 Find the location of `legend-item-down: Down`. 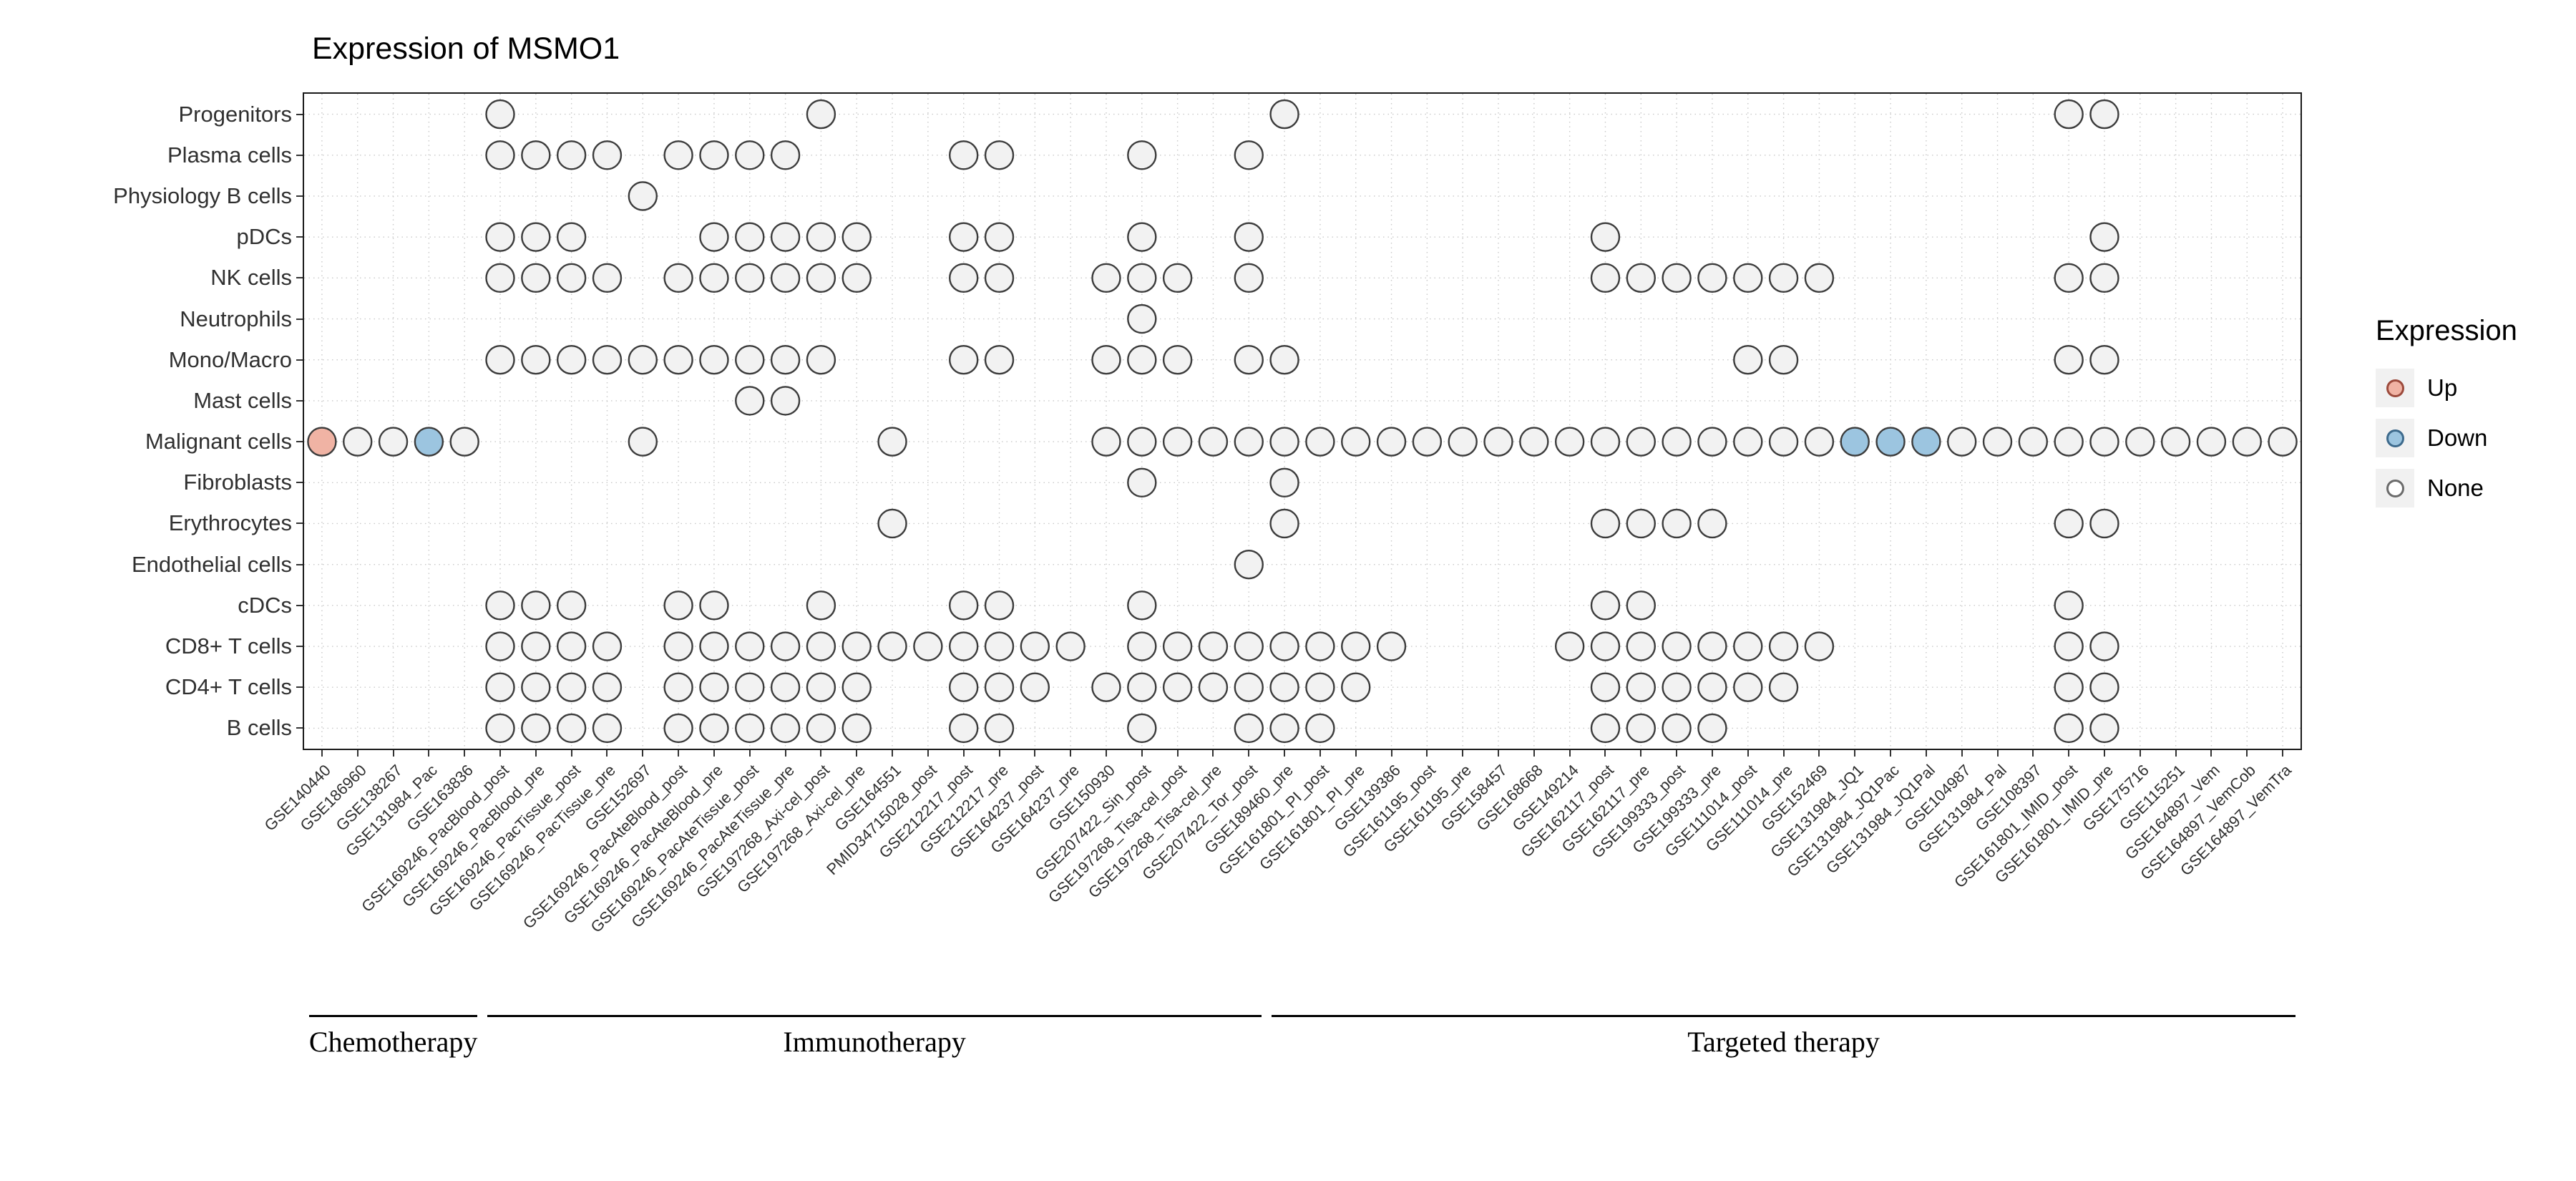

legend-item-down: Down is located at coordinates (2446, 438).